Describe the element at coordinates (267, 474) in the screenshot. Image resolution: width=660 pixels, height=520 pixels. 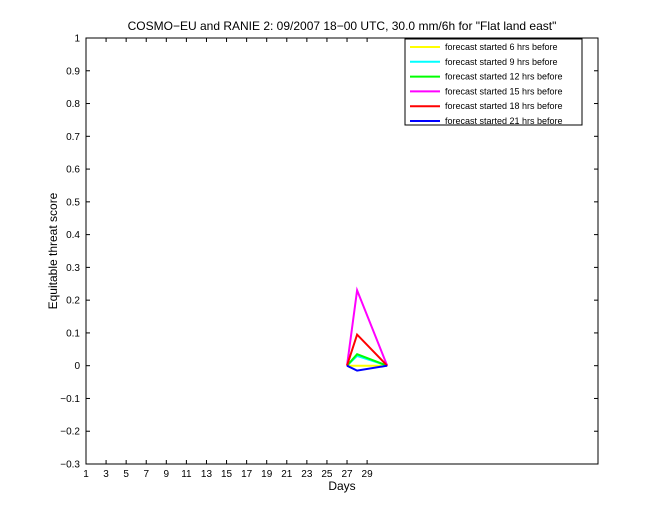
I see `x-tick-label: 19` at that location.